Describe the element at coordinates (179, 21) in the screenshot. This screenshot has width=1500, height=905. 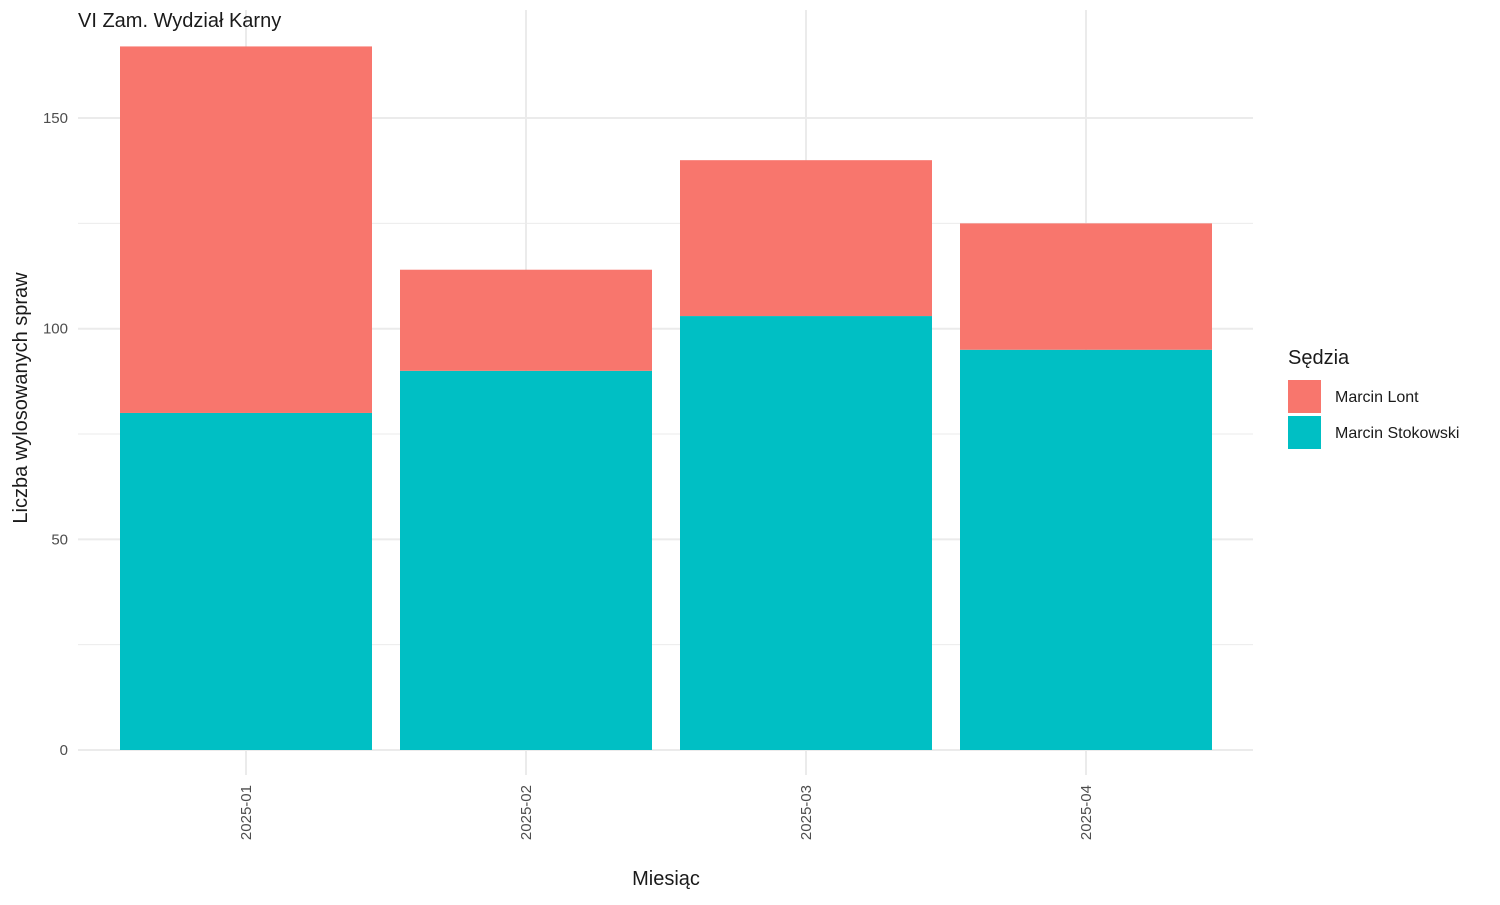
I see `chart-title: VI Zam. Wydział Karny` at that location.